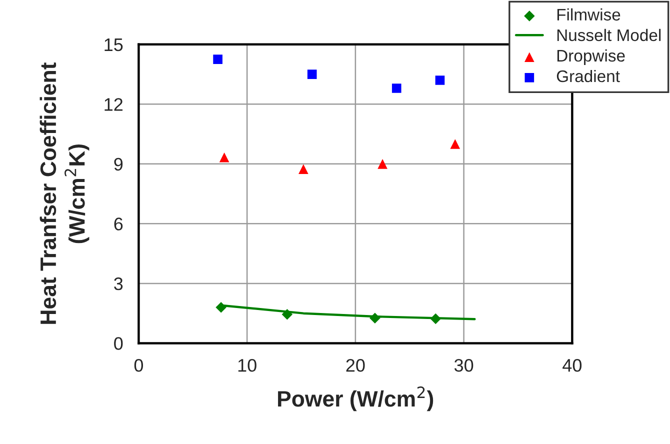  Describe the element at coordinates (65, 193) in the screenshot. I see `y-axis-title: Heat Tranfser Coefficient (W/cm$^{2}$K)` at that location.